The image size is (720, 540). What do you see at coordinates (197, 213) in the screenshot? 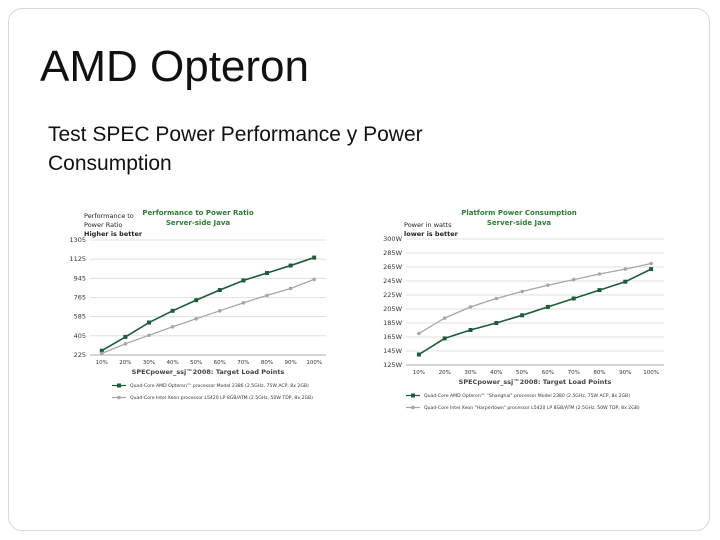
I see `chart-title: Performance to Power Ratio` at bounding box center [197, 213].